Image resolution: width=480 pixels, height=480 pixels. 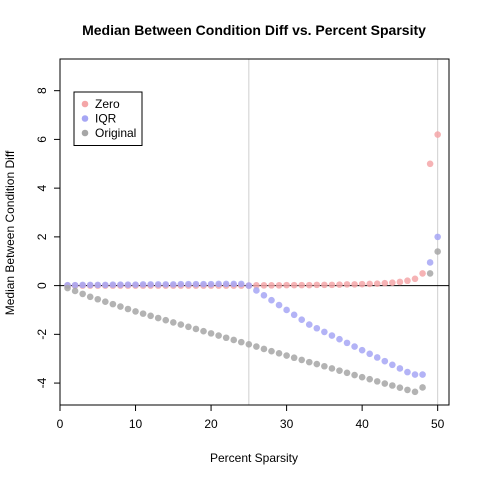 What do you see at coordinates (287, 424) in the screenshot?
I see `x-tick-label: 30` at bounding box center [287, 424].